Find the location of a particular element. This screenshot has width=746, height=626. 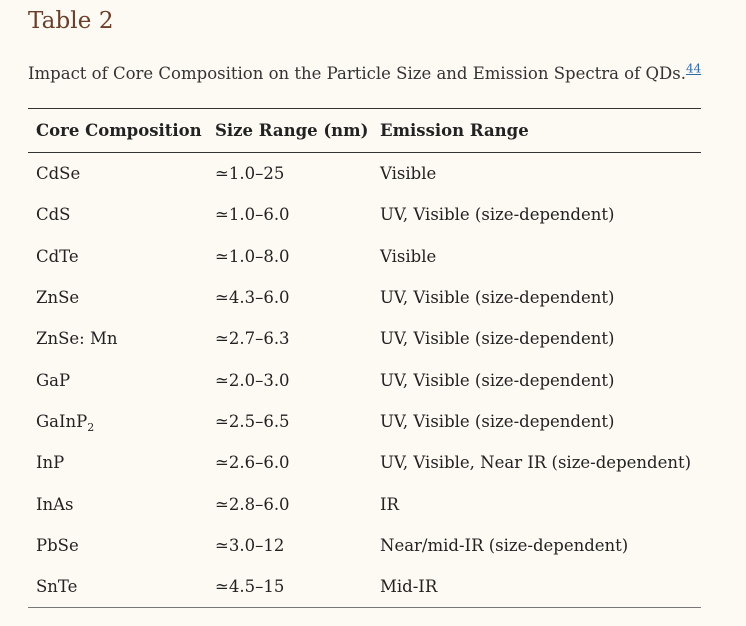

core-name: CdTe is located at coordinates (57, 256).